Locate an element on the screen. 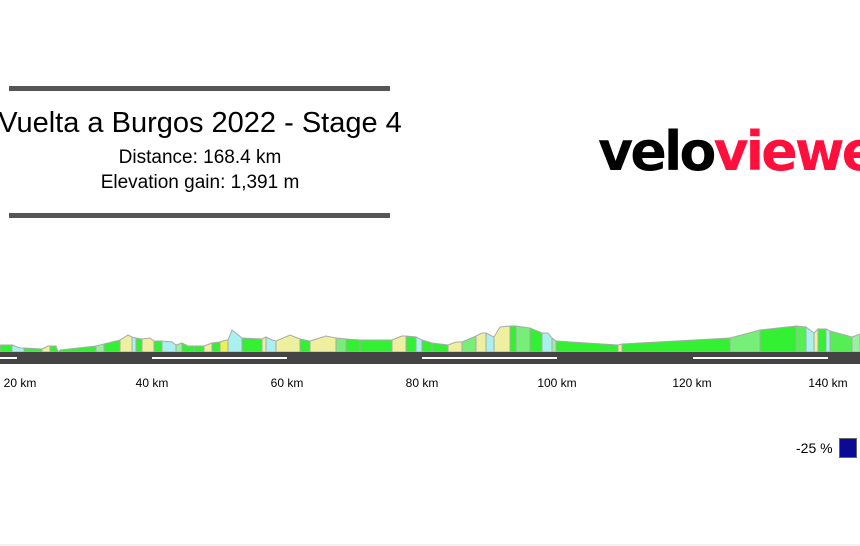 The width and height of the screenshot is (860, 546). legend-label: -25 % is located at coordinates (814, 448).